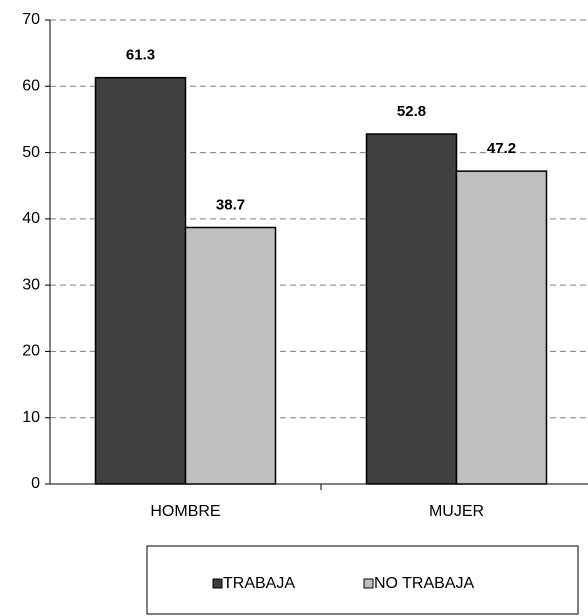 Image resolution: width=588 pixels, height=616 pixels. Describe the element at coordinates (35, 483) in the screenshot. I see `y-tick-label: 0` at that location.